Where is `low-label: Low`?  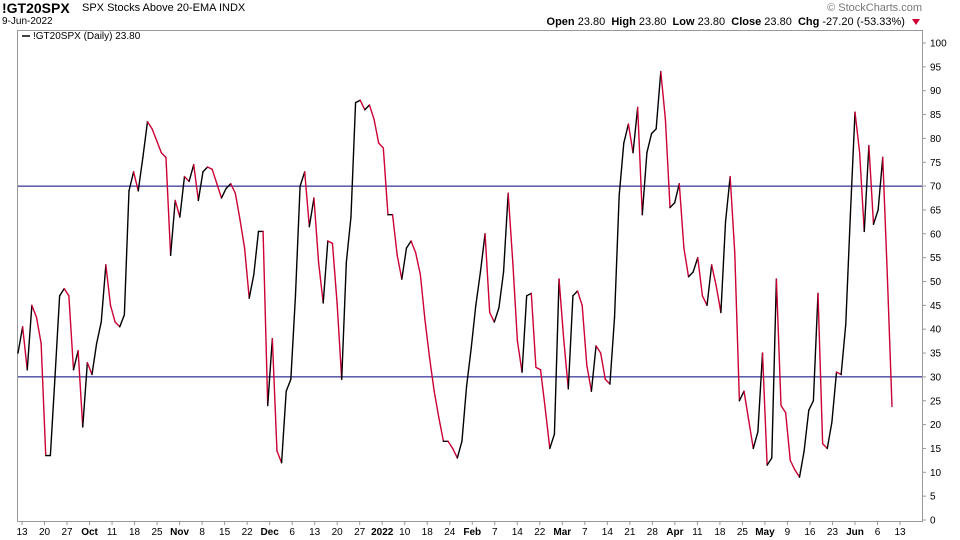 low-label: Low is located at coordinates (683, 22).